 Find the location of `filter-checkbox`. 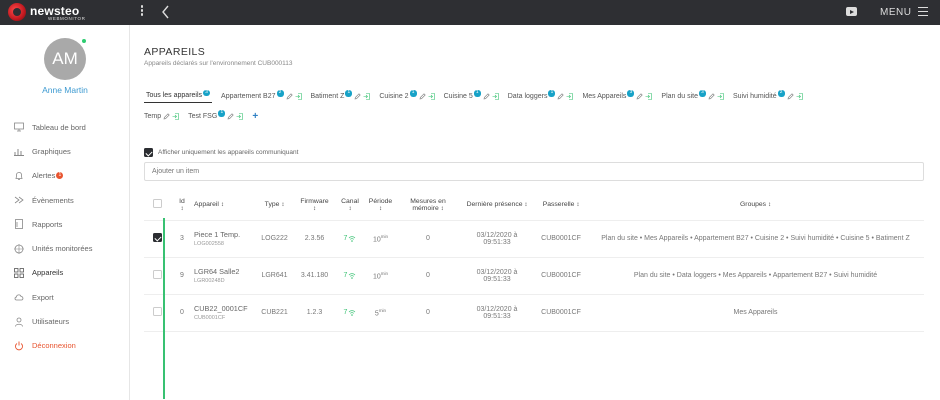

filter-checkbox is located at coordinates (148, 152).